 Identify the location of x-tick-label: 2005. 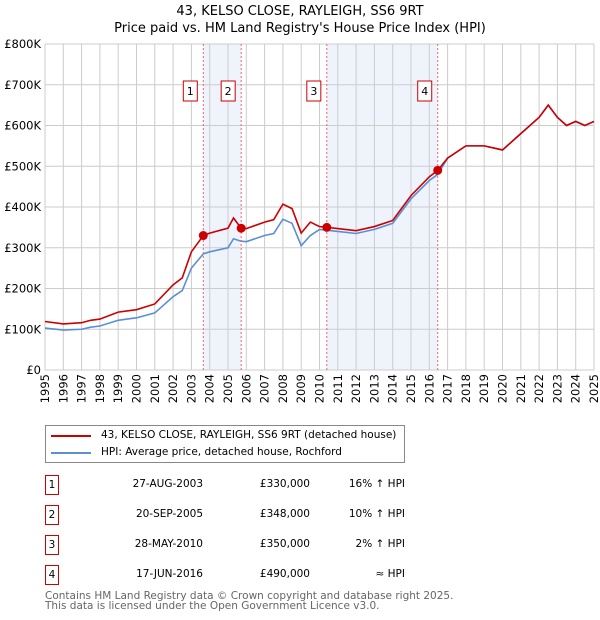
(228, 388).